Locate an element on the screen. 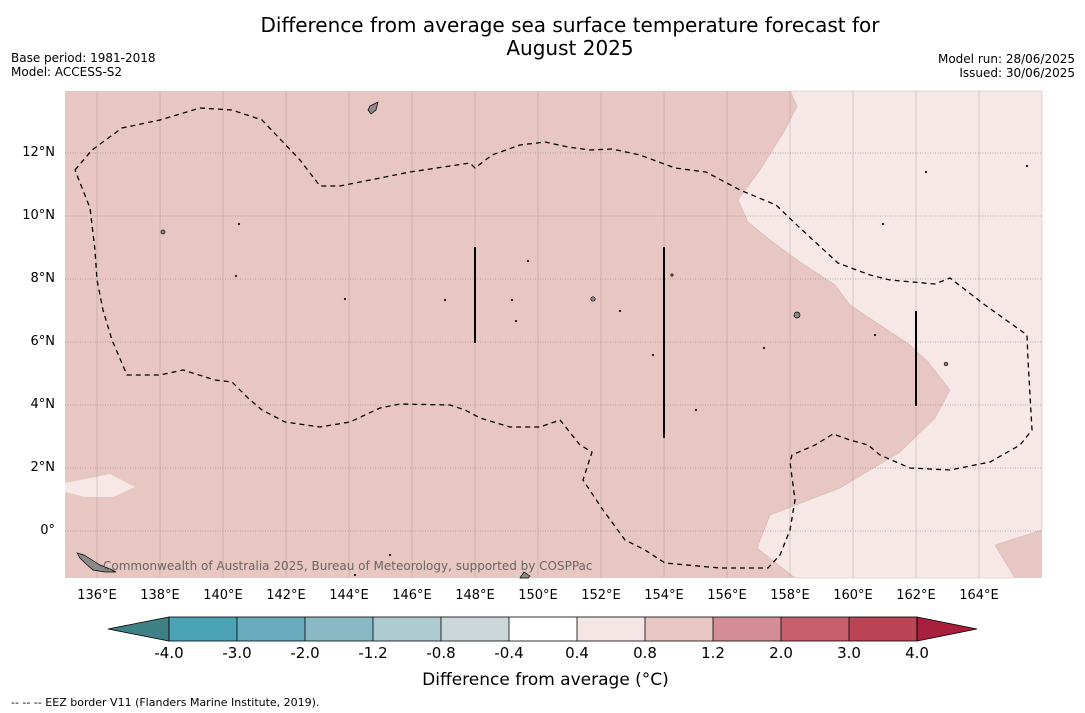 The width and height of the screenshot is (1085, 713). colorbar-extend-high is located at coordinates (947, 629).